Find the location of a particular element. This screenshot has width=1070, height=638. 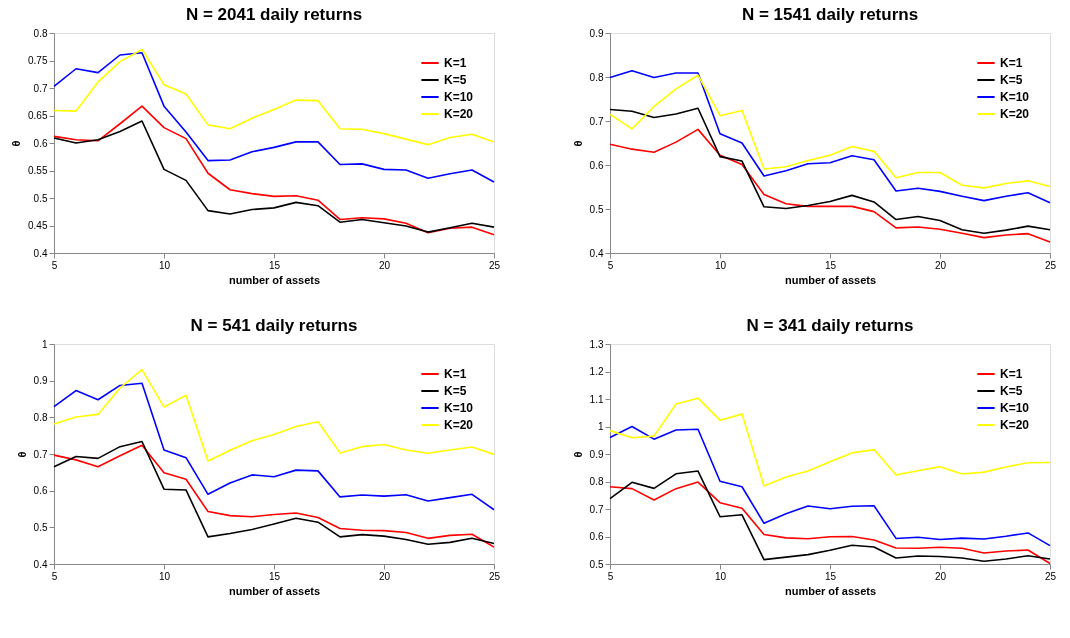

y-tick-label: 0.75 is located at coordinates (38, 60).